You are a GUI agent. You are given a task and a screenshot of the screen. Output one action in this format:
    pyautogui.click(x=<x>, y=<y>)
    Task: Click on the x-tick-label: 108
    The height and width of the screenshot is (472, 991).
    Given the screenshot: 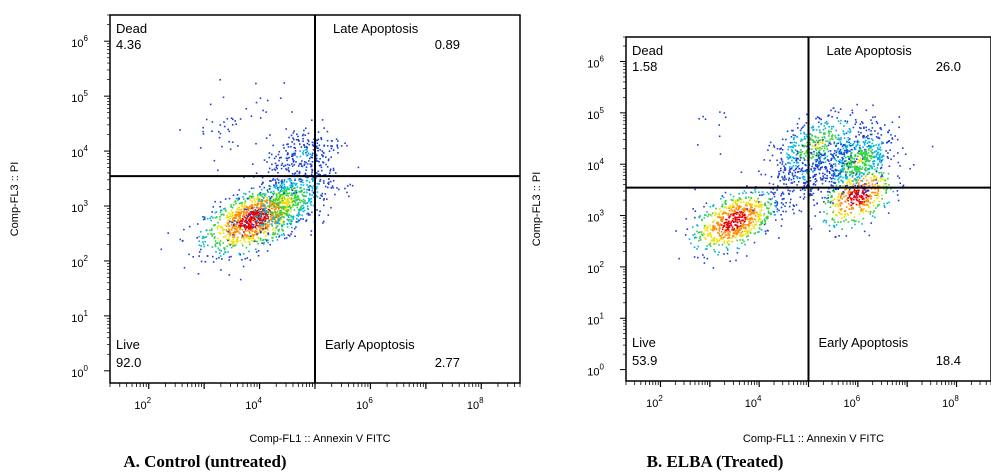 What is the action you would take?
    pyautogui.click(x=950, y=402)
    